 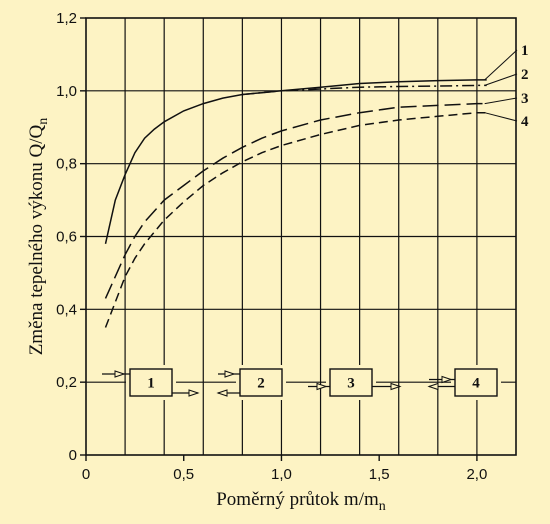 I want to click on curve-label-4: 4, so click(x=525, y=122).